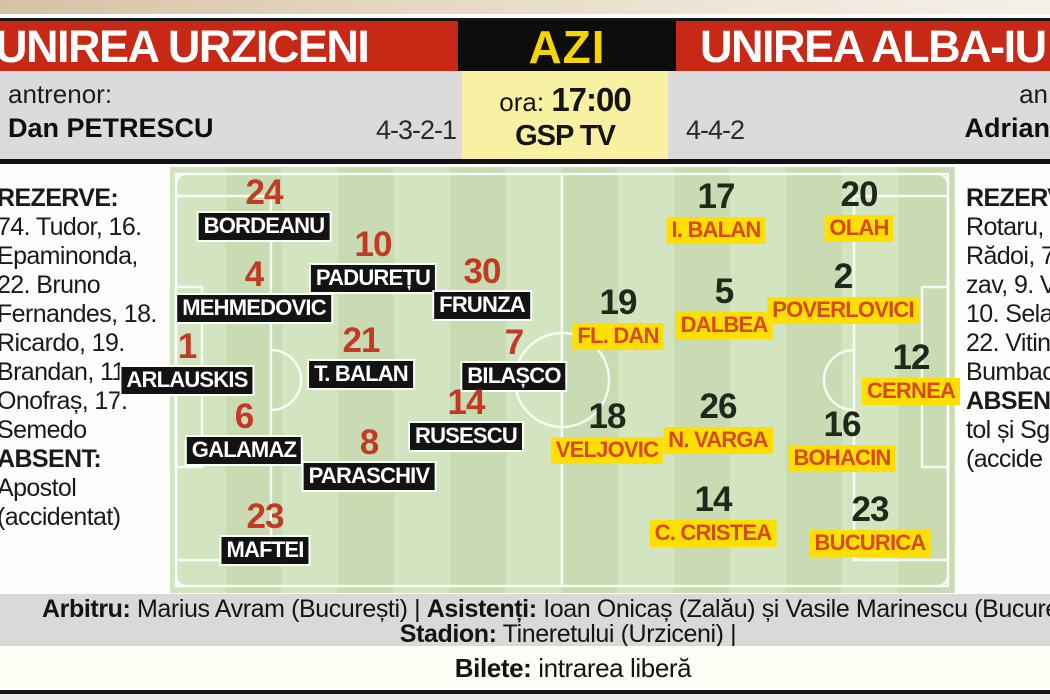  What do you see at coordinates (911, 391) in the screenshot?
I see `player-name: CERNEA` at bounding box center [911, 391].